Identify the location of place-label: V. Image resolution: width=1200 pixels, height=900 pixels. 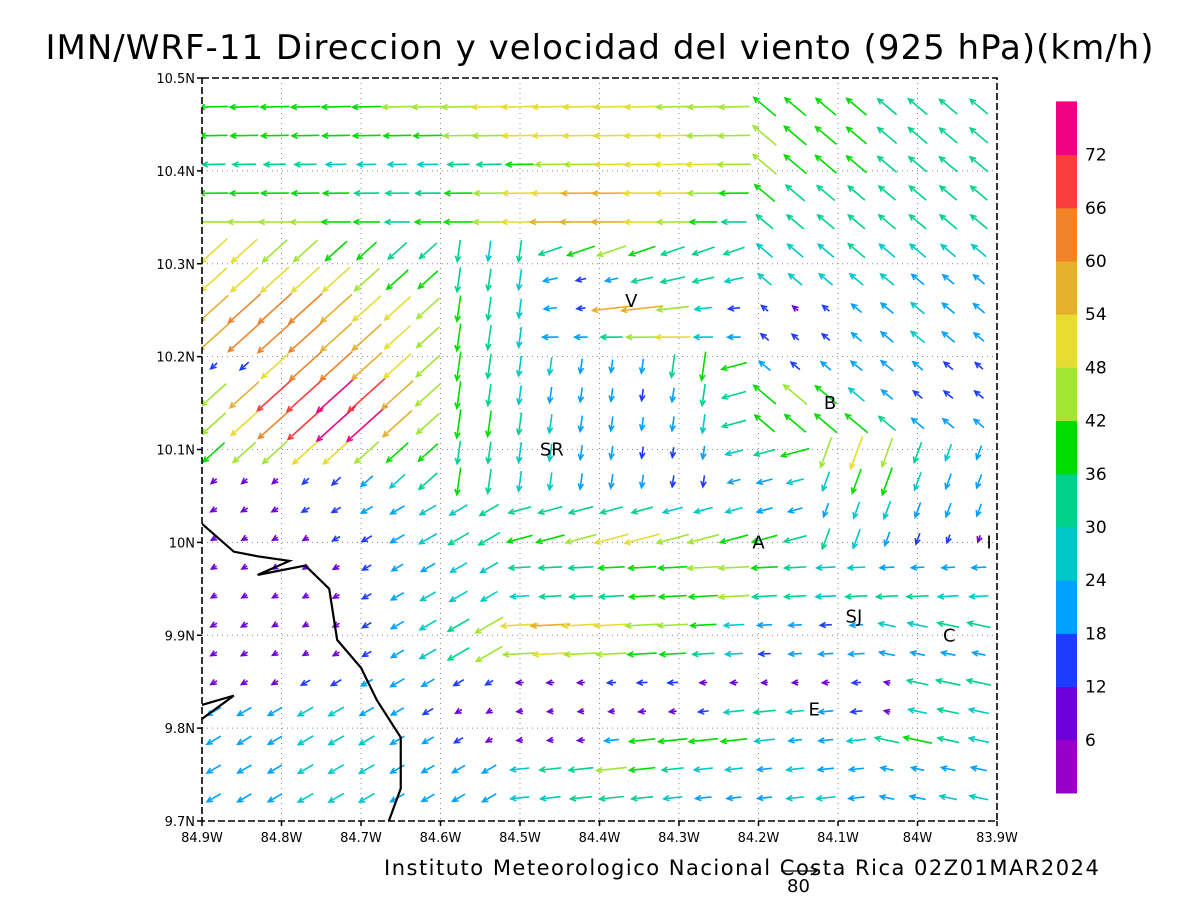
(631, 301).